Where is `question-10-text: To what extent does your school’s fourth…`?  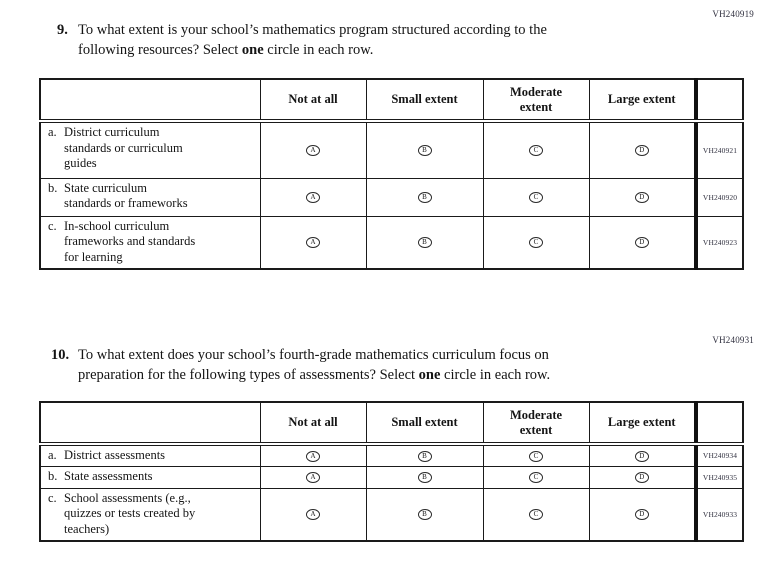
question-10-text: To what extent does your school’s fourth… is located at coordinates (378, 365).